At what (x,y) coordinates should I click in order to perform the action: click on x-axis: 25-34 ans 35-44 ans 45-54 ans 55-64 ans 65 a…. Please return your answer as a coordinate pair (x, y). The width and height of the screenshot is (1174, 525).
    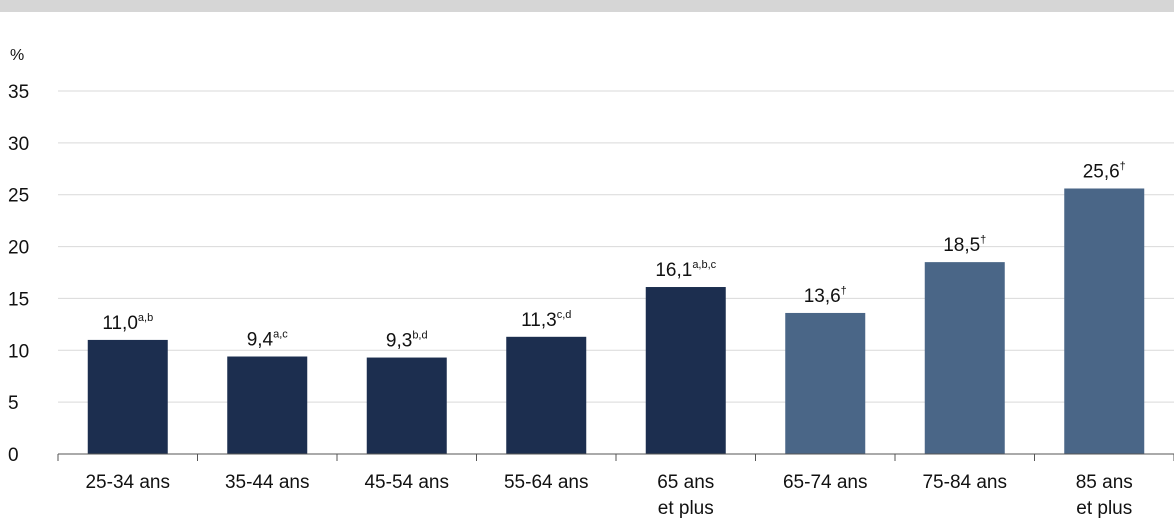
    Looking at the image, I should click on (615, 486).